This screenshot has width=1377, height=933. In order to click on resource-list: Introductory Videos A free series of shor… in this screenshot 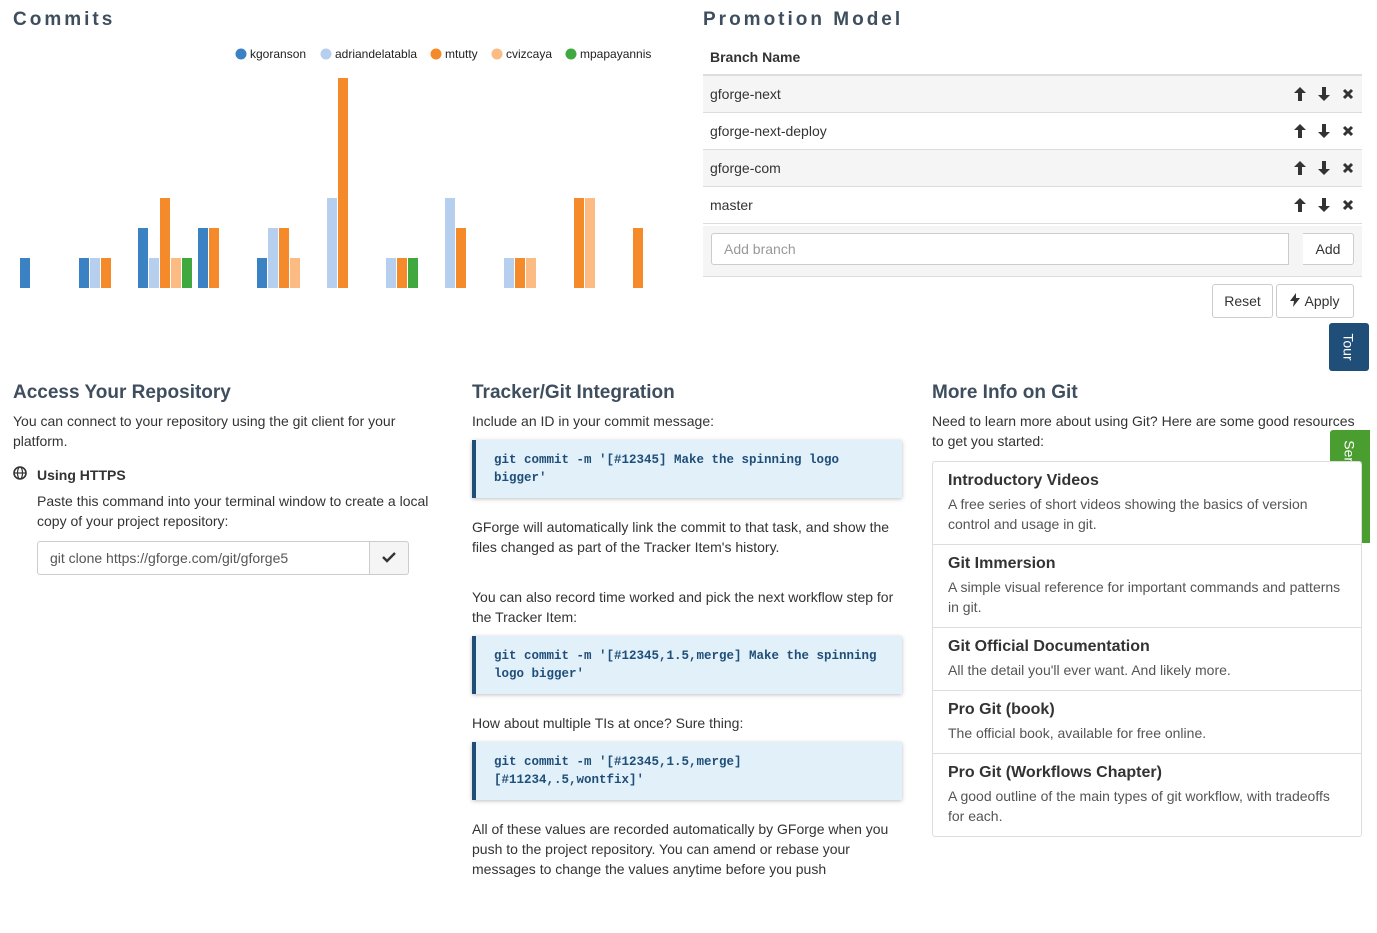, I will do `click(1147, 649)`.